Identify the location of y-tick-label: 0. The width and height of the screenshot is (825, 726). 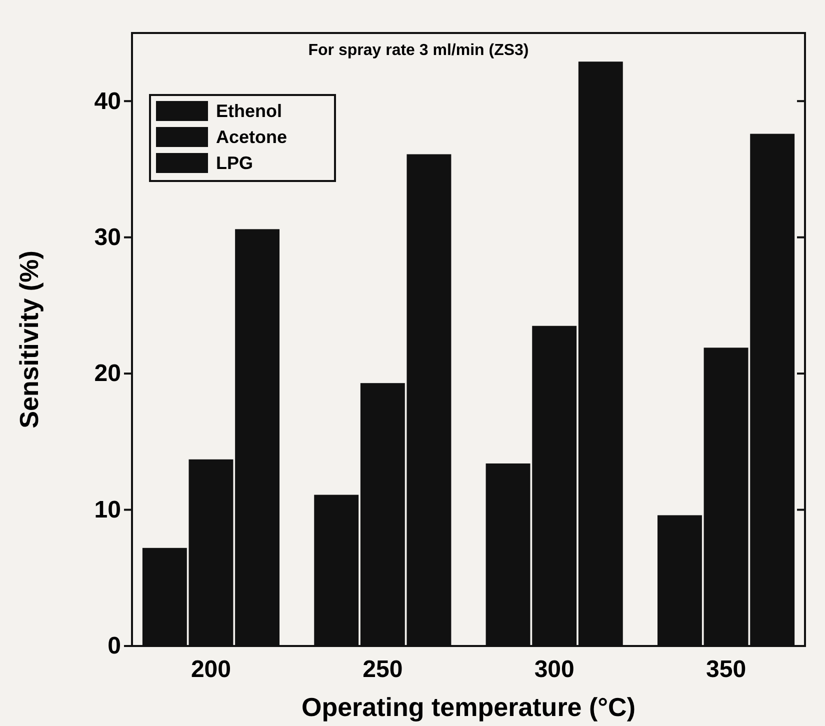
(114, 646).